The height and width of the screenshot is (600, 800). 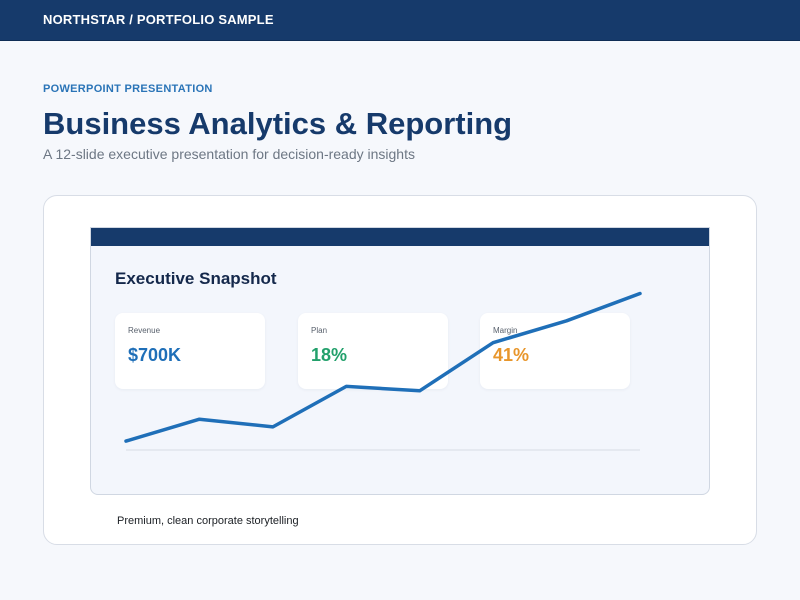 What do you see at coordinates (400, 20) in the screenshot?
I see `top-bar: NORTHSTAR / PORTFOLIO SAMPLE` at bounding box center [400, 20].